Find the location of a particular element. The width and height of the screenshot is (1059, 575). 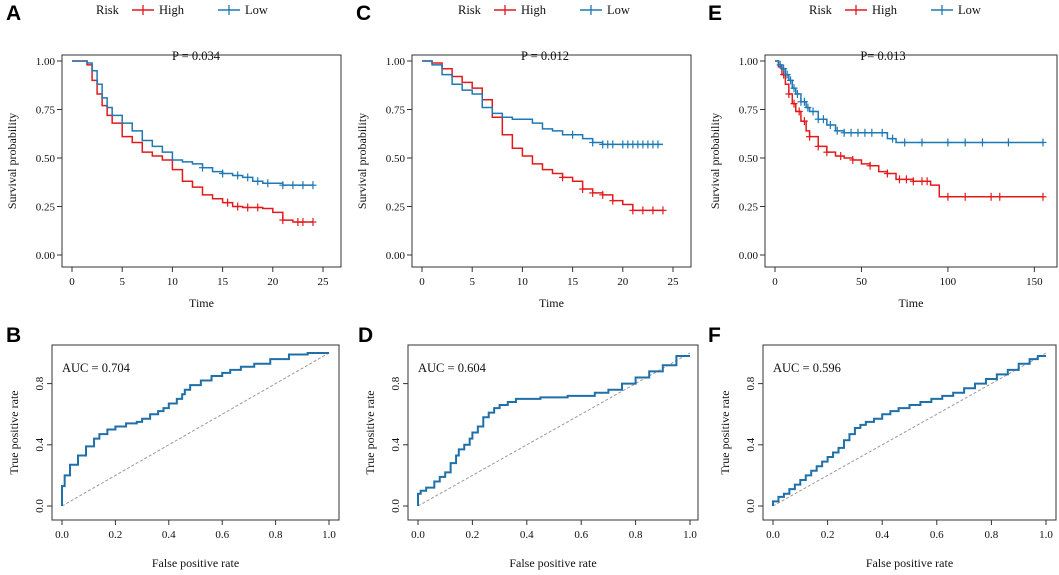

auc-annotation: AUC = 0.604 is located at coordinates (452, 368).